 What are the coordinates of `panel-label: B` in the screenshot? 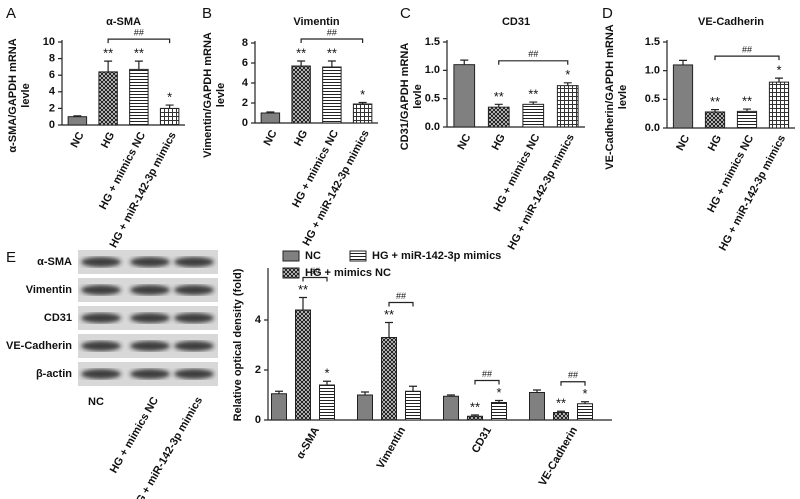 It's located at (207, 13).